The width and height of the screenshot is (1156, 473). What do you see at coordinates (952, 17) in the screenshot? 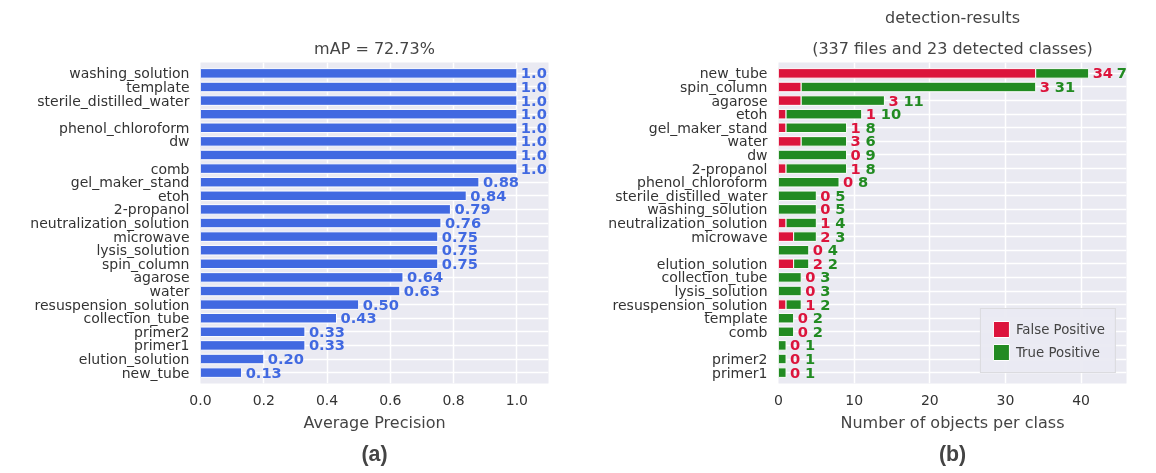
I see `chart-title: detection-results` at bounding box center [952, 17].